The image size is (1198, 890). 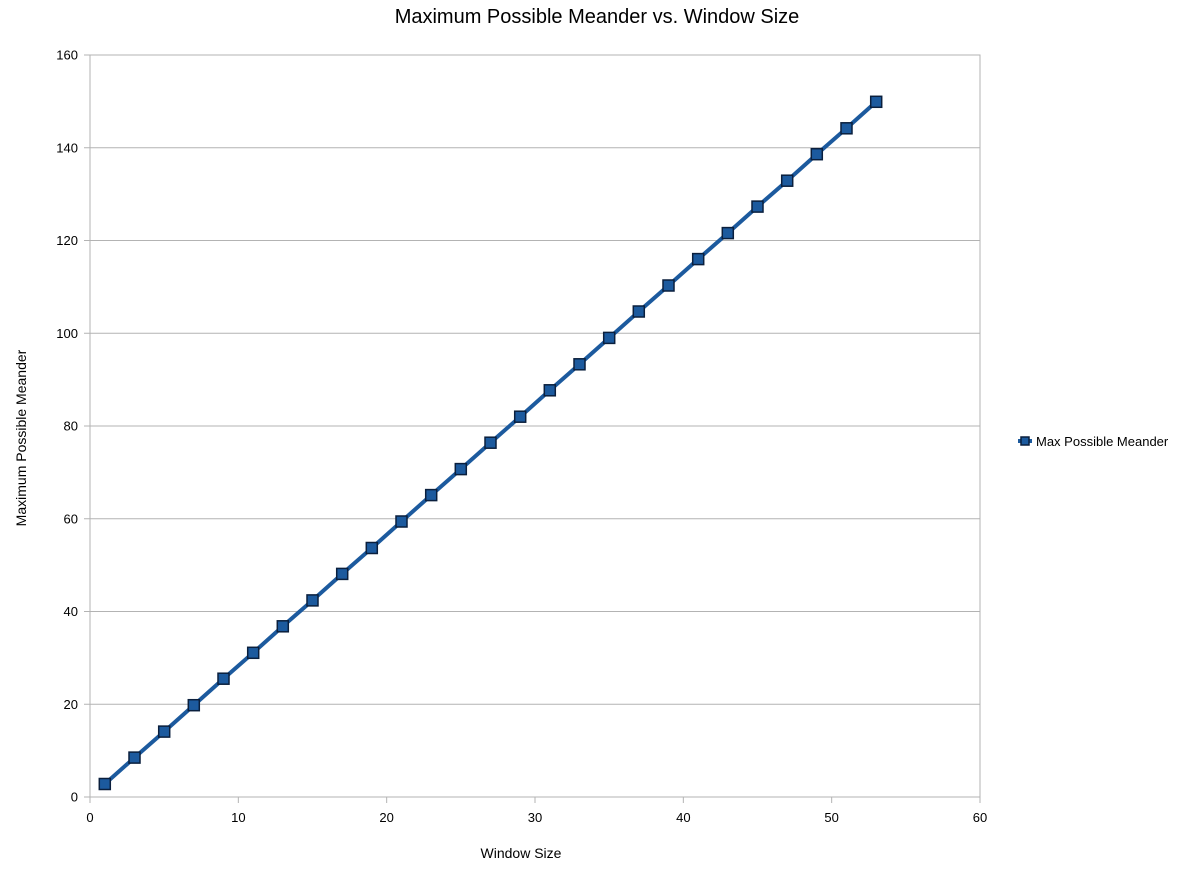 I want to click on y-tick-label: 140, so click(x=67, y=147).